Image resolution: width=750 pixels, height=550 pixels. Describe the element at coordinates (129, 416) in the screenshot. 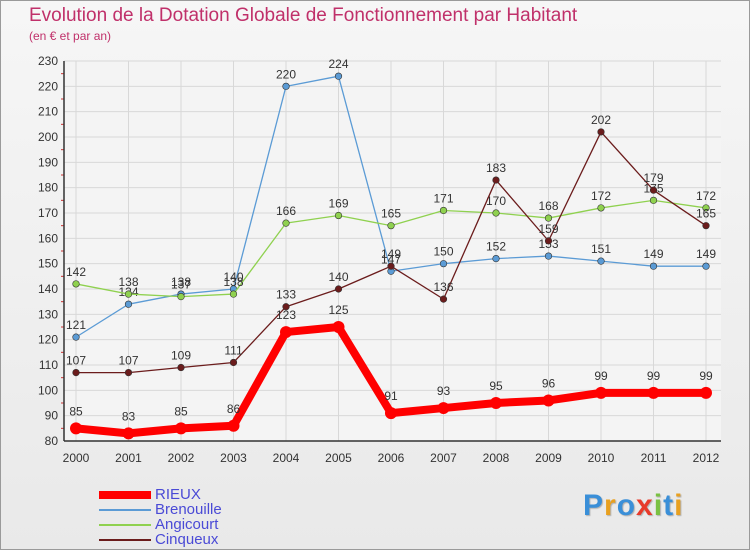

I see `data-label-rieux: 83` at that location.